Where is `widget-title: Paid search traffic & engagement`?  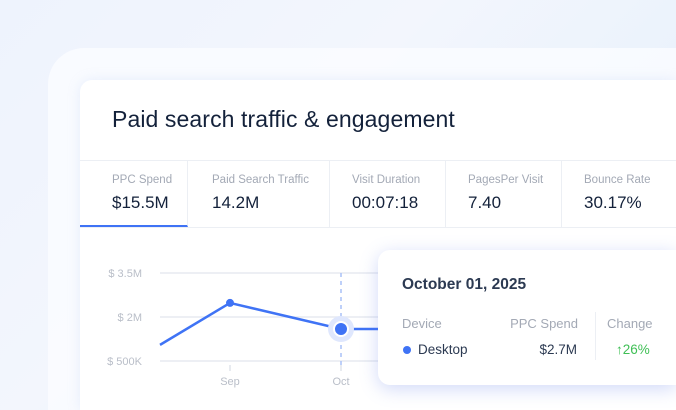
widget-title: Paid search traffic & engagement is located at coordinates (283, 119).